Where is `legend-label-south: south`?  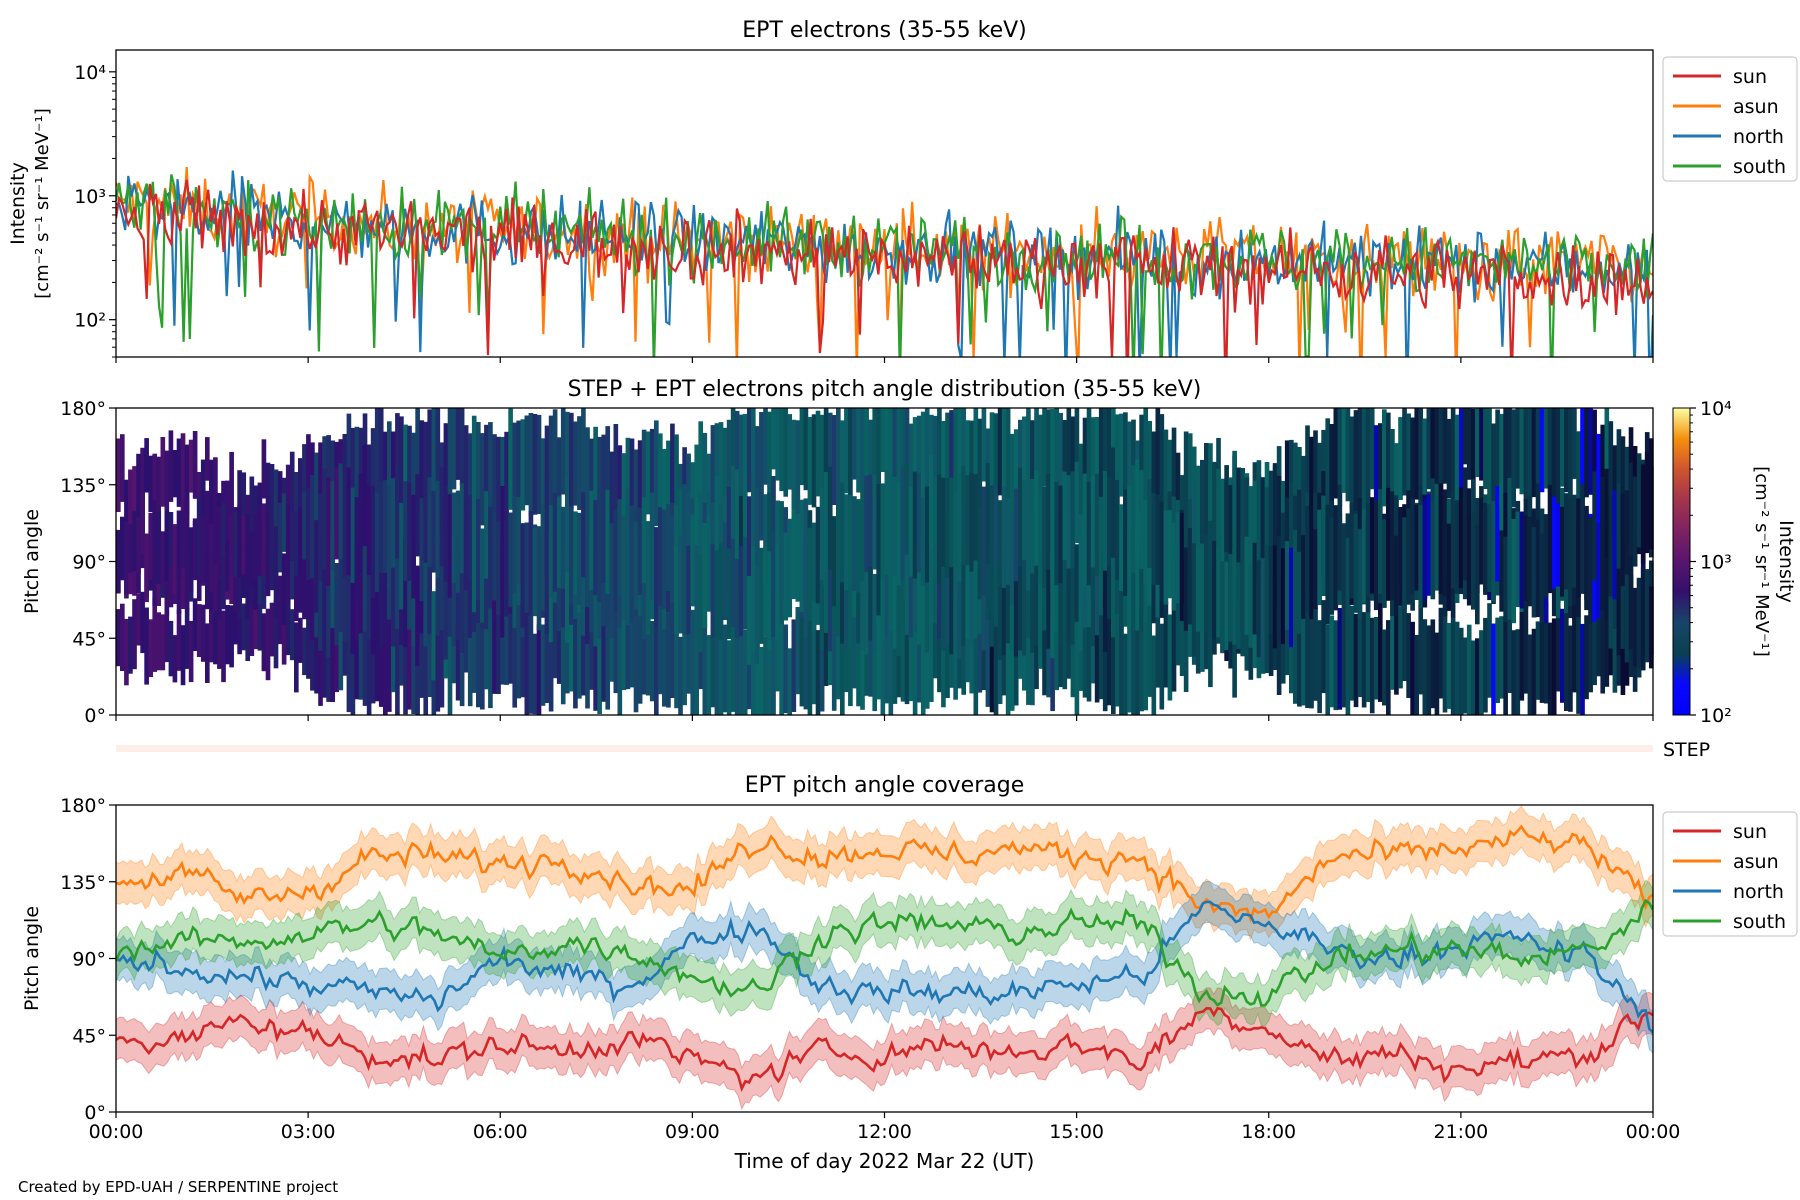 legend-label-south: south is located at coordinates (1759, 167).